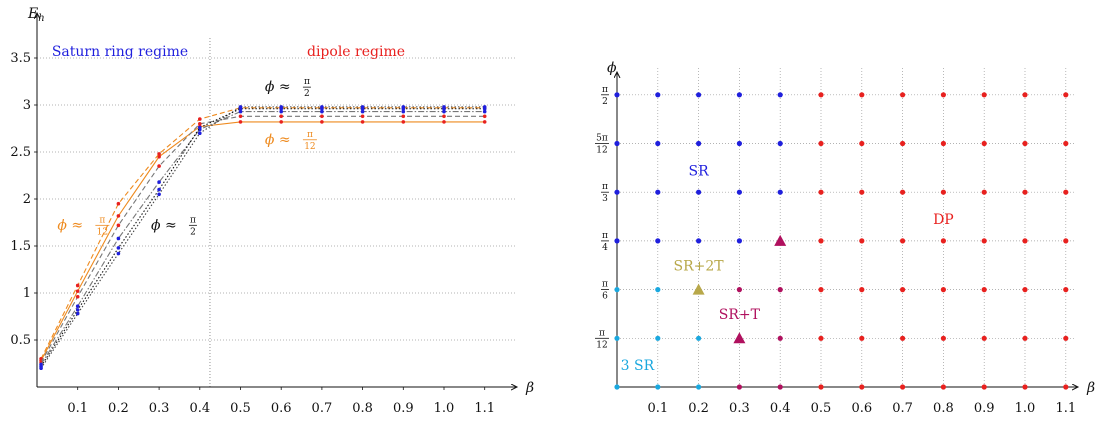 This screenshot has height=423, width=1104. I want to click on phase-x-tick-label-3: 0.4, so click(780, 408).